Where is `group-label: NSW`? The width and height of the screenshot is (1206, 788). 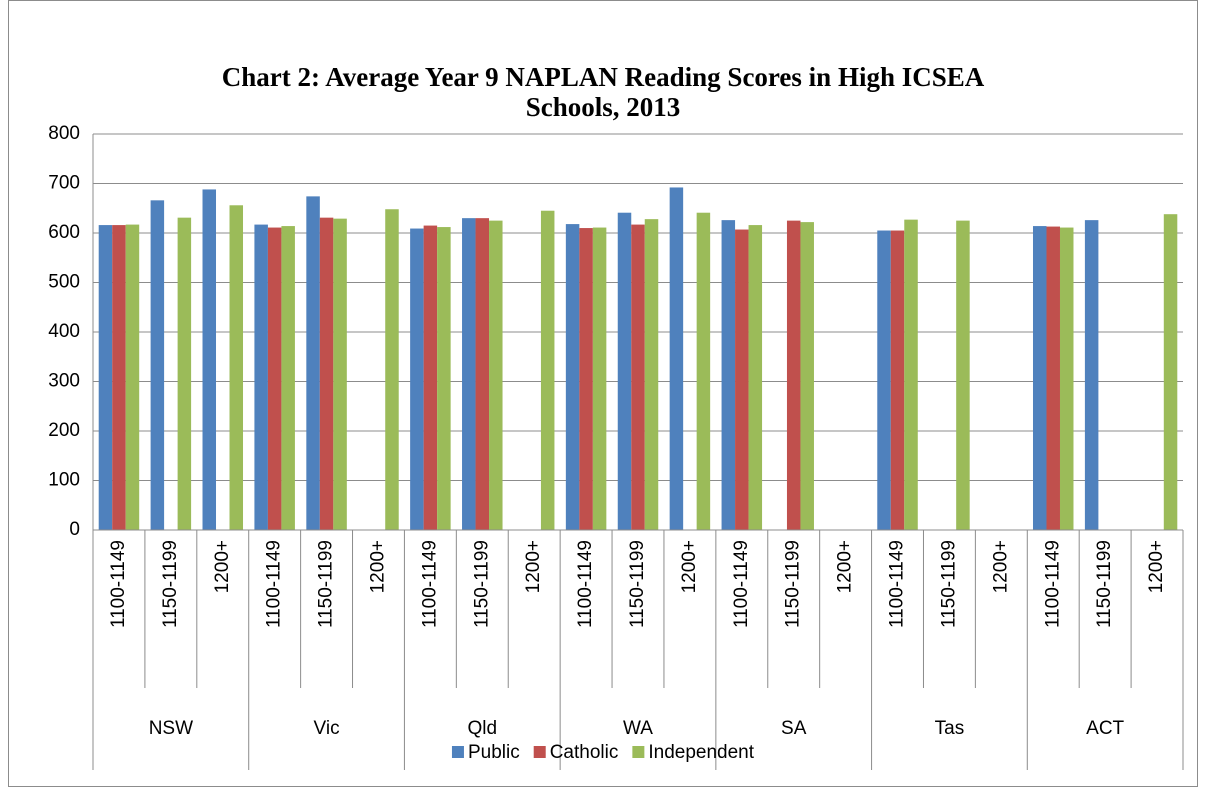 group-label: NSW is located at coordinates (171, 728).